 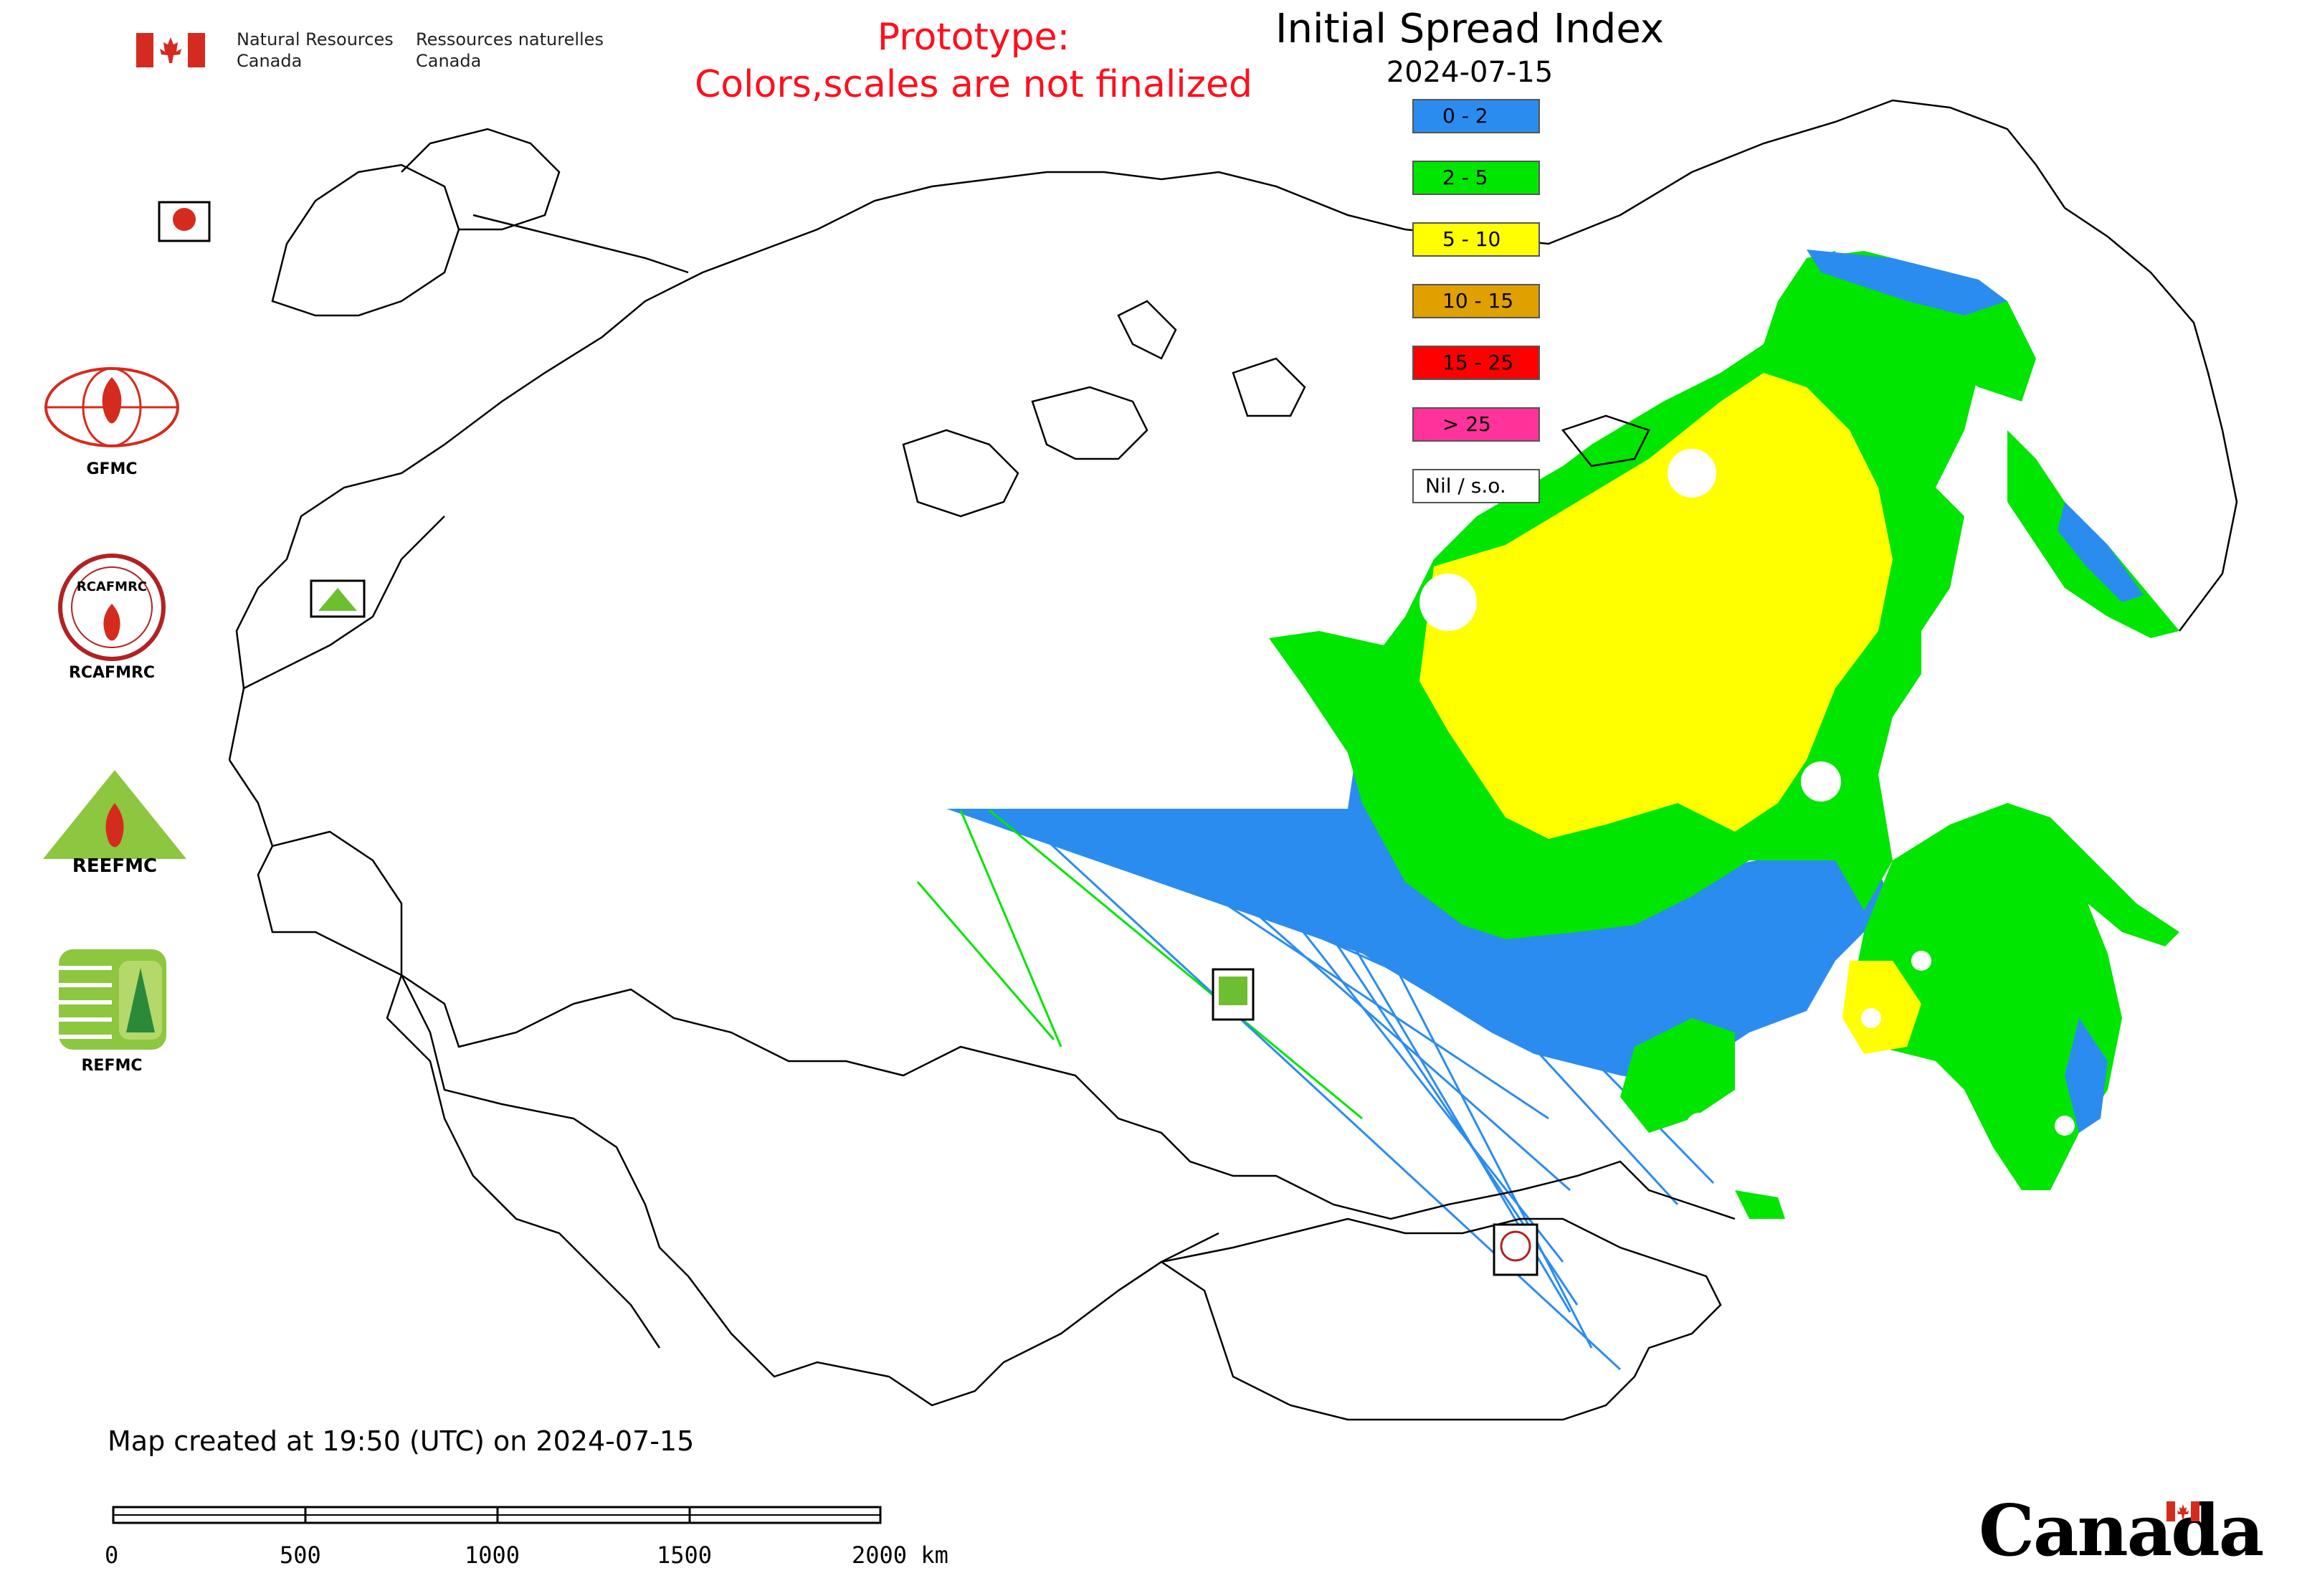 I want to click on svg-text: RCAFMRC, so click(x=112, y=586).